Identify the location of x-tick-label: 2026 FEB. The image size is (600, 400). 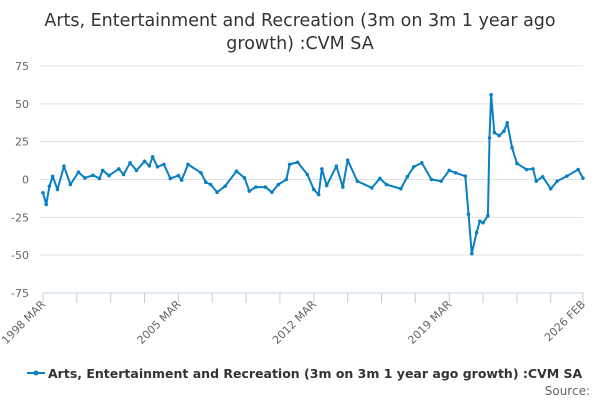
(565, 321).